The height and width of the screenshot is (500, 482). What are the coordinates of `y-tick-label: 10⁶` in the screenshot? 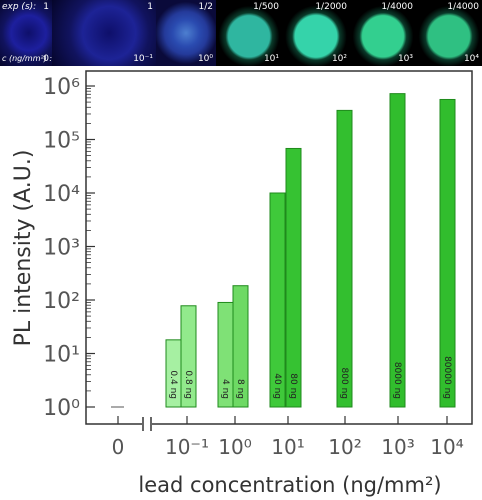 It's located at (61, 87).